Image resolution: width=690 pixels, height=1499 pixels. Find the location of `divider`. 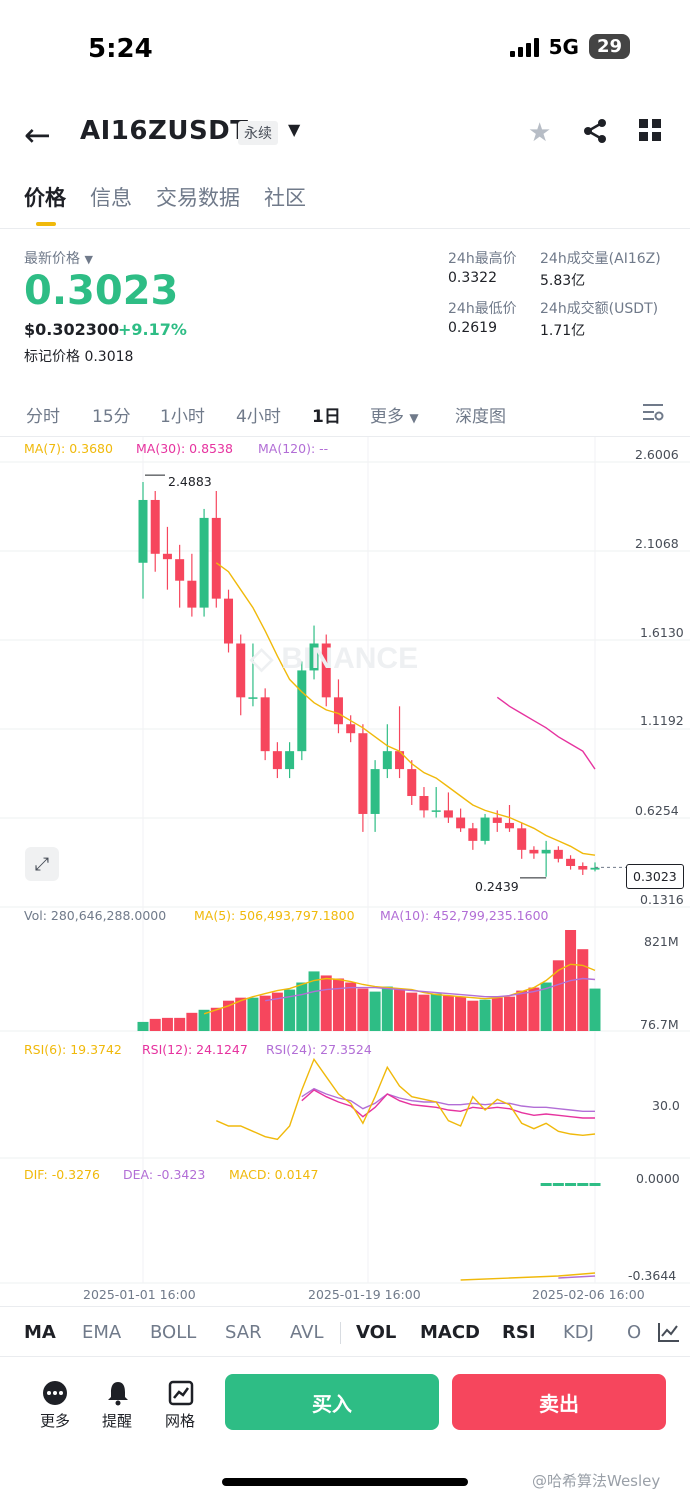

divider is located at coordinates (345, 228).